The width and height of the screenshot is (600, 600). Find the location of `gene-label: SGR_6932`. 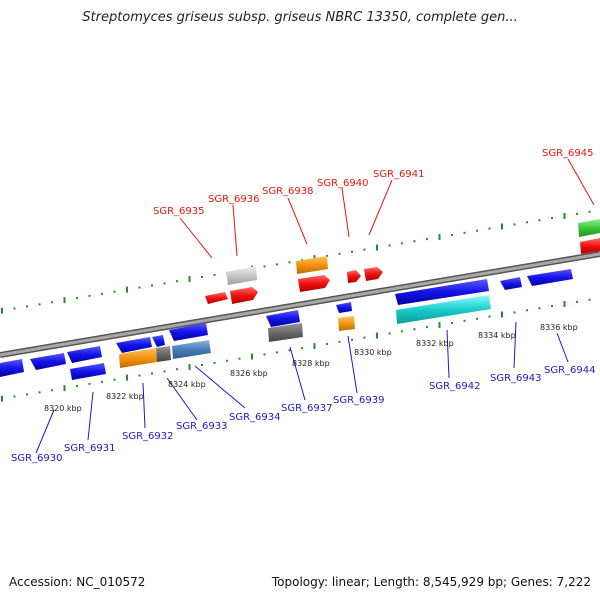

gene-label: SGR_6932 is located at coordinates (148, 436).